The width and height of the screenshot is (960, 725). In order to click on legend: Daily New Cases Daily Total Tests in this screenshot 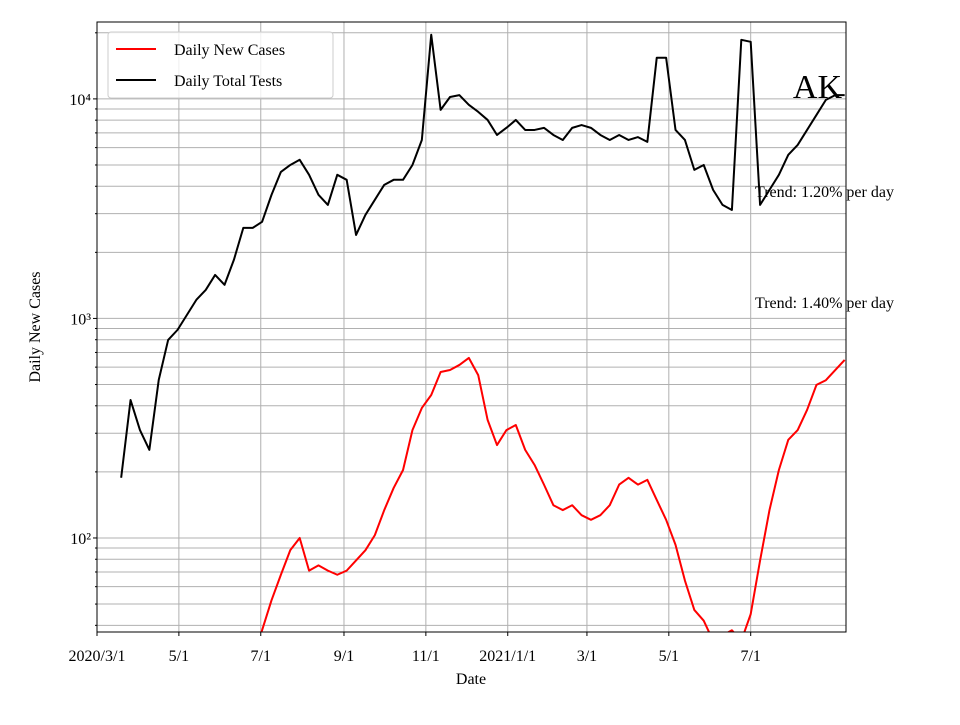, I will do `click(220, 65)`.